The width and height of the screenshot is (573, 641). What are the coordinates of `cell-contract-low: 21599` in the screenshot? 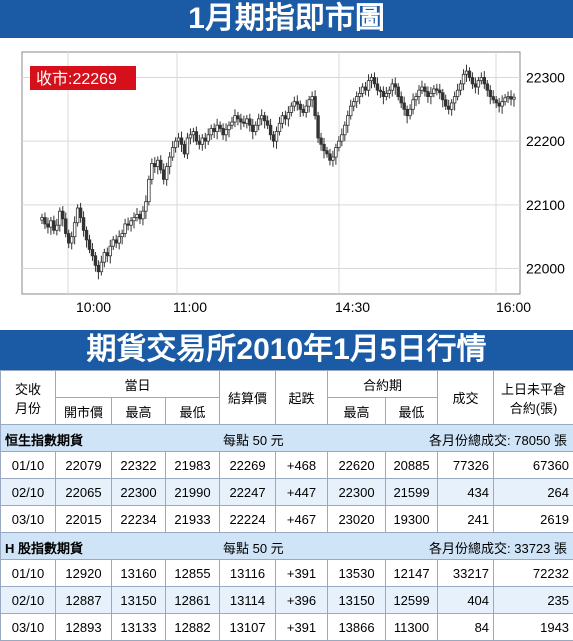 It's located at (412, 492).